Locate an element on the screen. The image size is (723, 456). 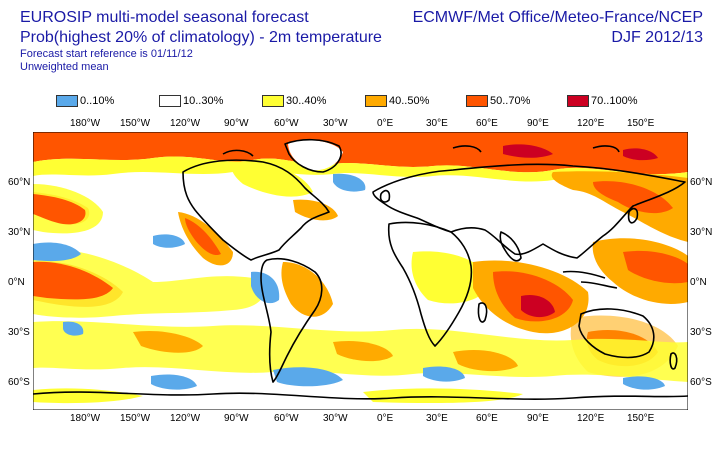
asia-warm-region is located at coordinates (619, 206).